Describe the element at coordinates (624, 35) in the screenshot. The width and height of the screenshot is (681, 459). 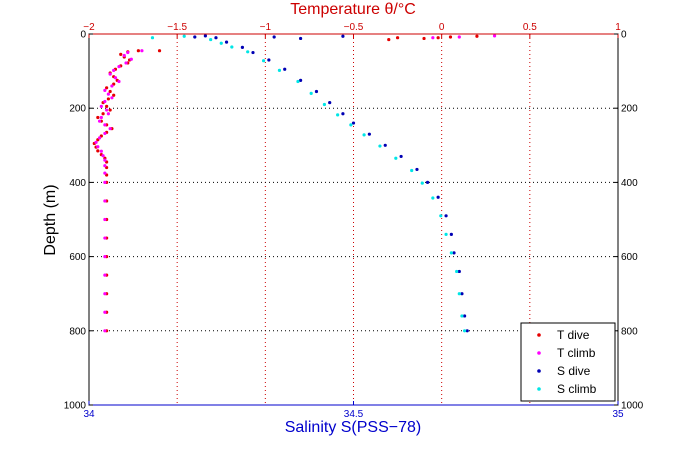
I see `right-axis-tick-label: 0` at that location.